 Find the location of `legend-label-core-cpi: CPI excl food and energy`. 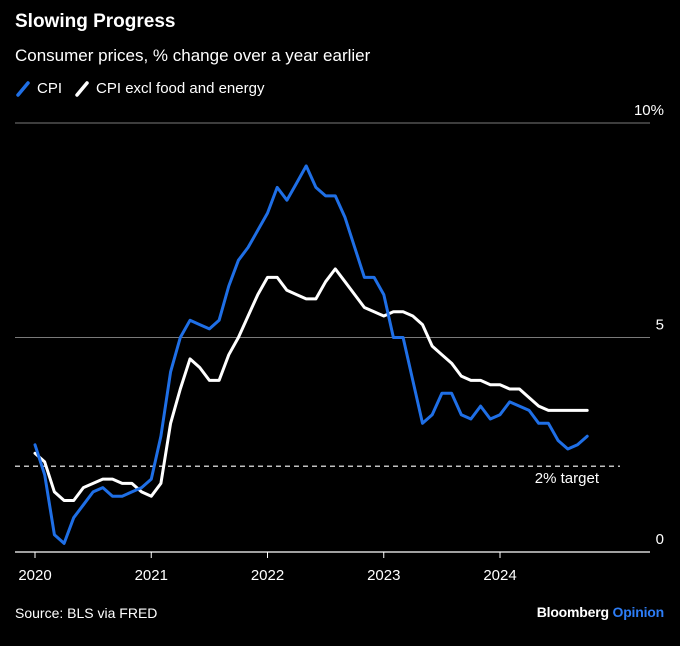

legend-label-core-cpi: CPI excl food and energy is located at coordinates (180, 88).